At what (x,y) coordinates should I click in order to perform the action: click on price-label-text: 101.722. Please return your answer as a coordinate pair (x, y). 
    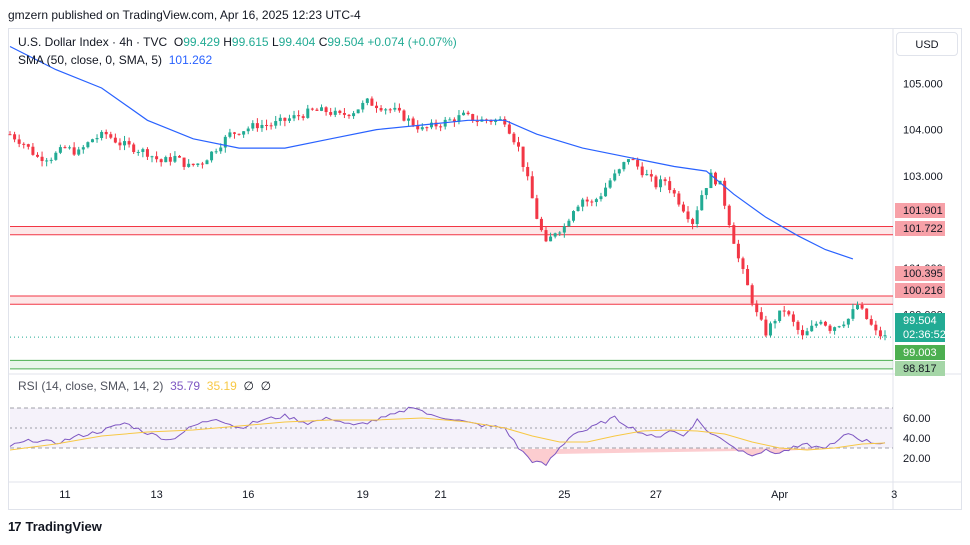
    Looking at the image, I should click on (923, 229).